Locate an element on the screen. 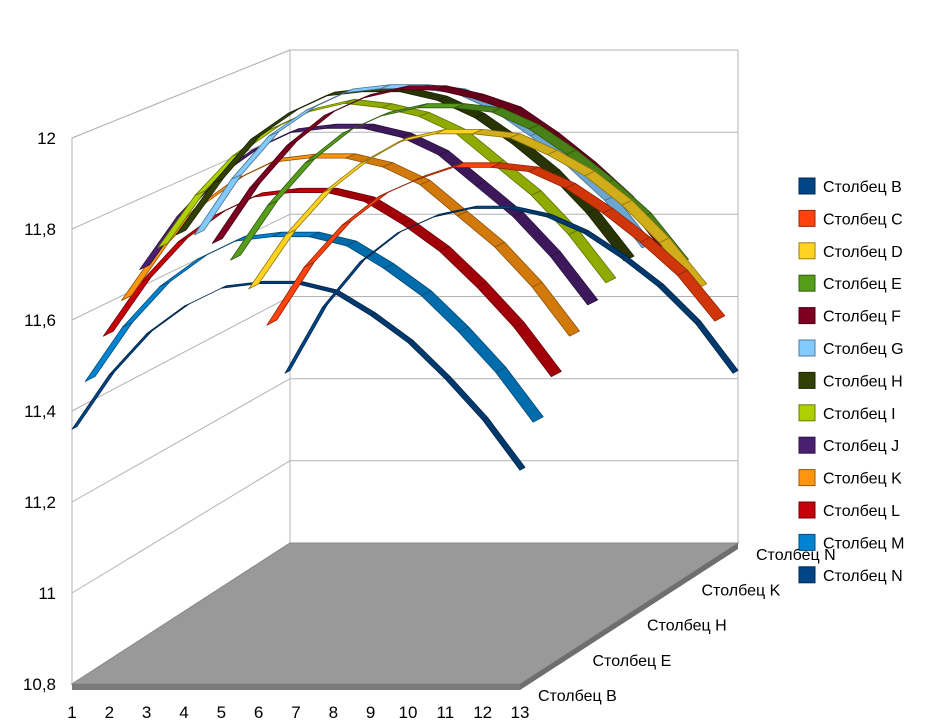  legend-label: Столбец G is located at coordinates (863, 349).